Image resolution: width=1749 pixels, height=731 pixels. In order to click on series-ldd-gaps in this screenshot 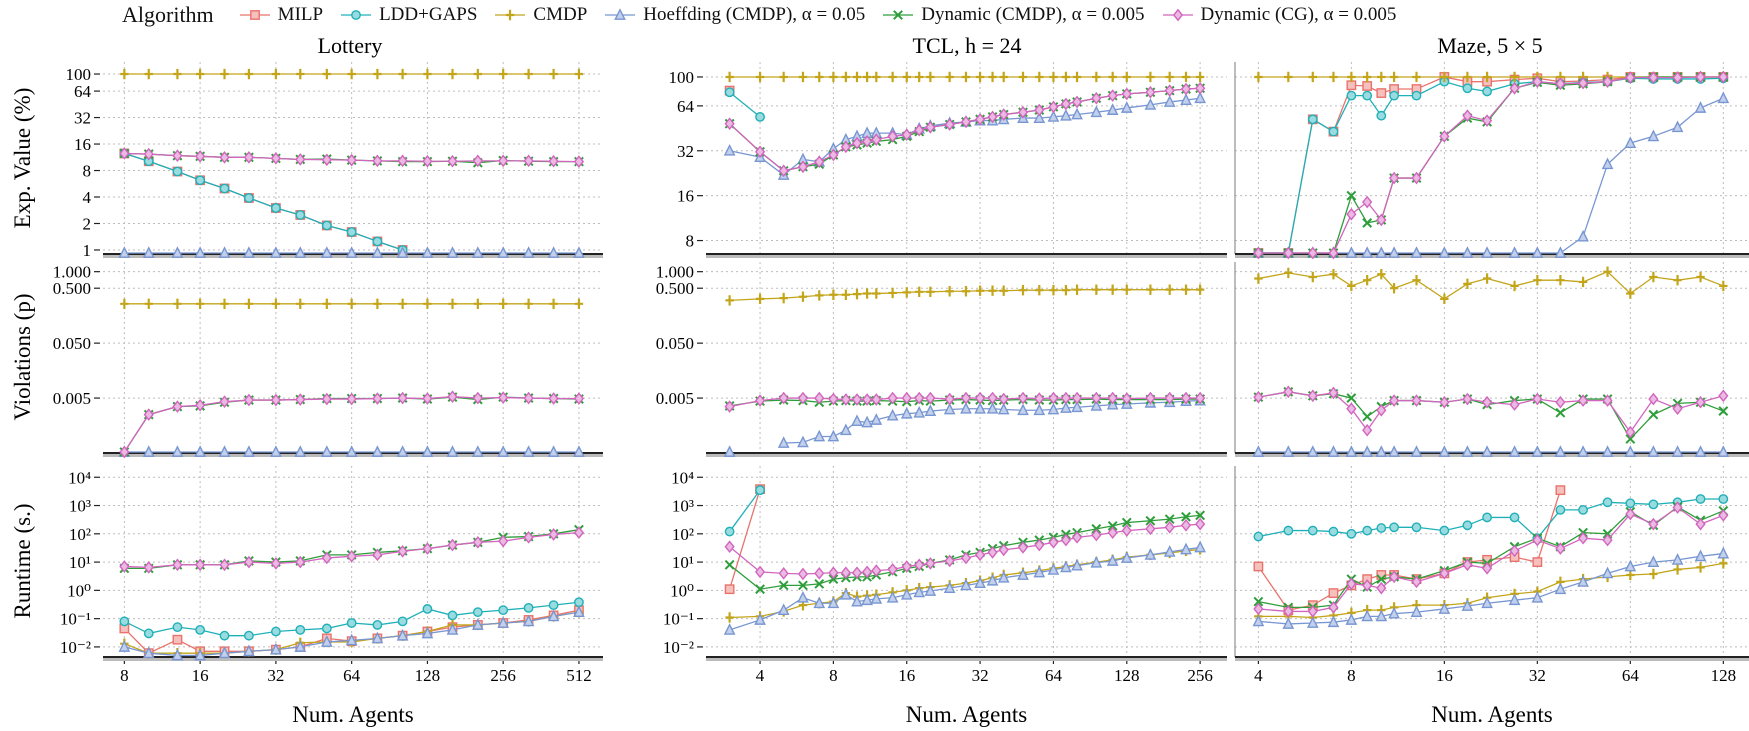, I will do `click(744, 511)`.